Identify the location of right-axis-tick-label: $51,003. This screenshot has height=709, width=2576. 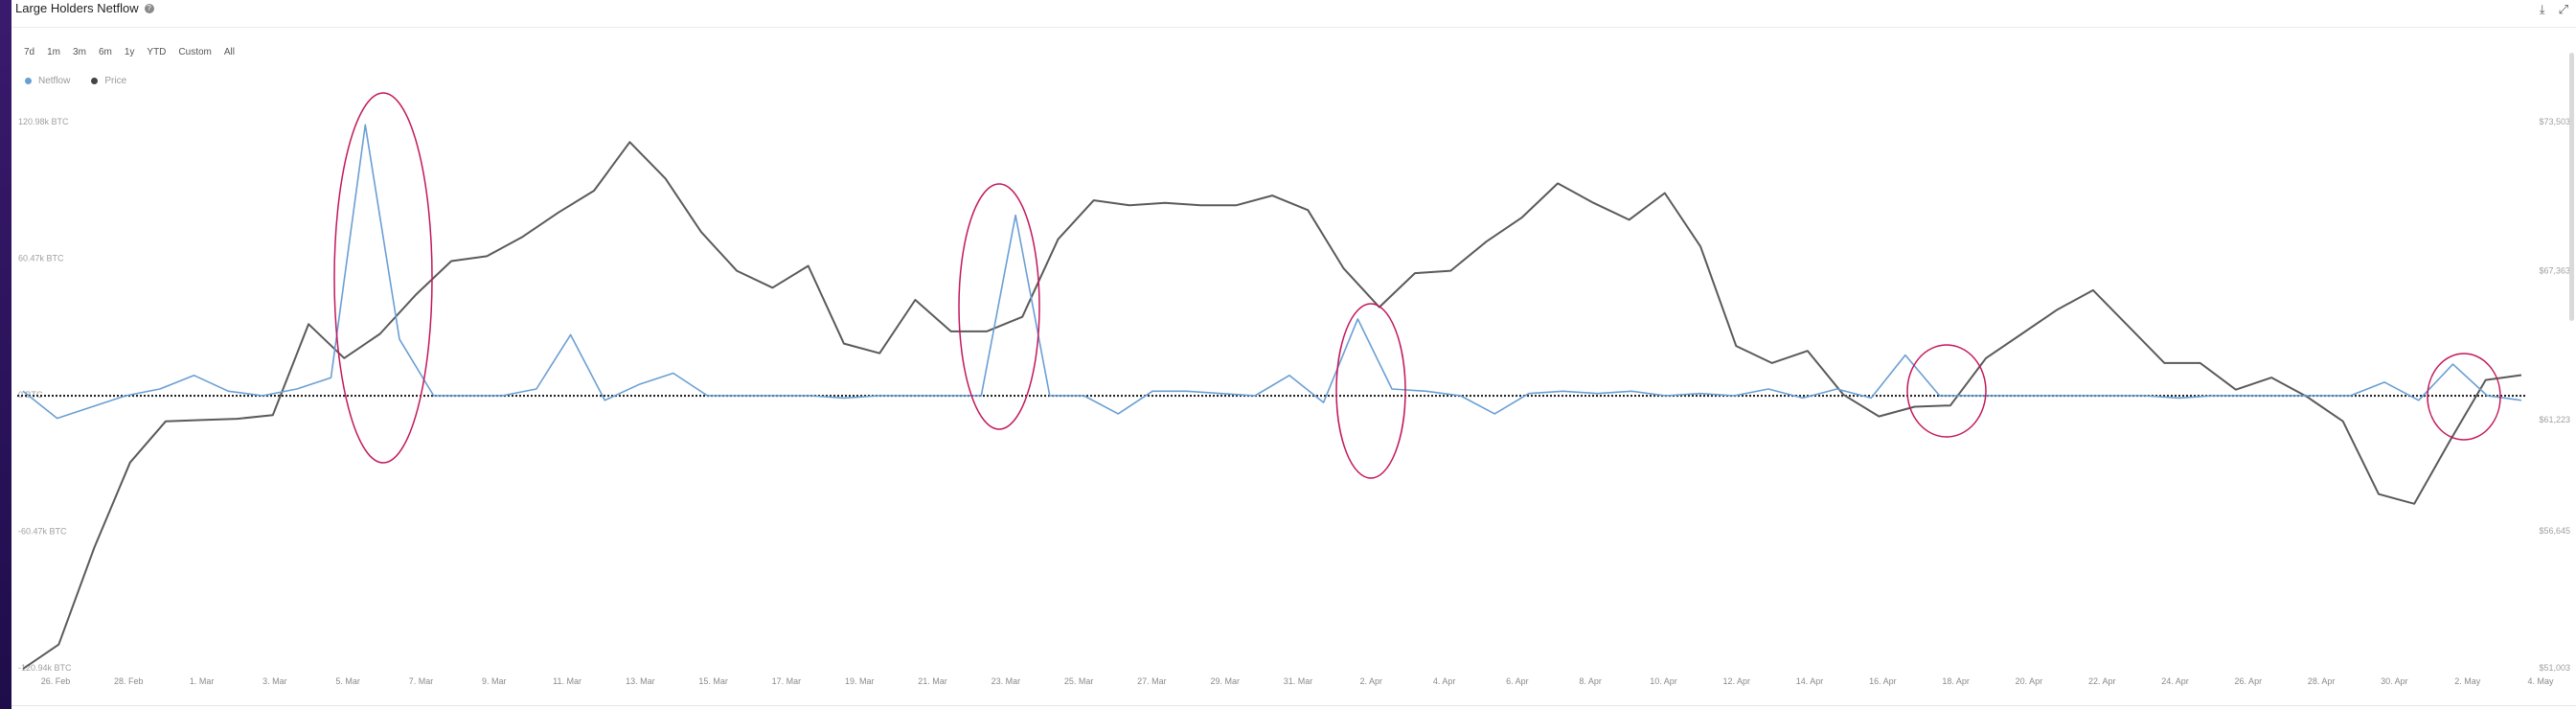
(2554, 668).